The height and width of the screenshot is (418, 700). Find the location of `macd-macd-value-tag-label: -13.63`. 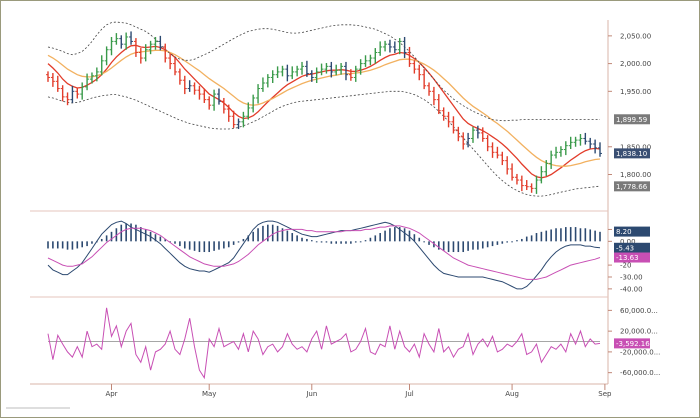

macd-macd-value-tag-label: -13.63 is located at coordinates (627, 258).